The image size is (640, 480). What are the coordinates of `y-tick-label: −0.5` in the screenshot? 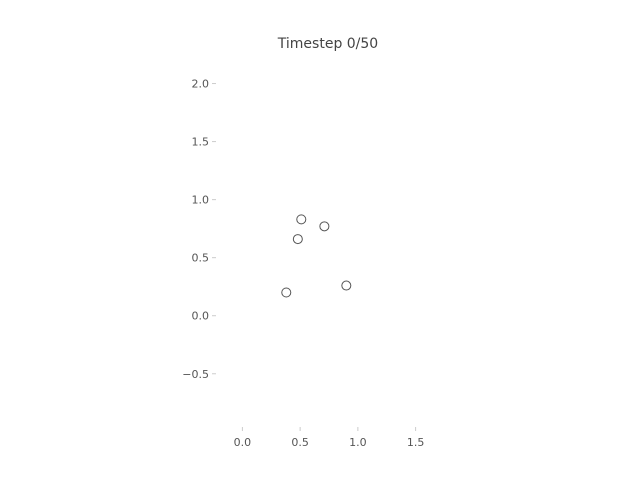 It's located at (195, 374).